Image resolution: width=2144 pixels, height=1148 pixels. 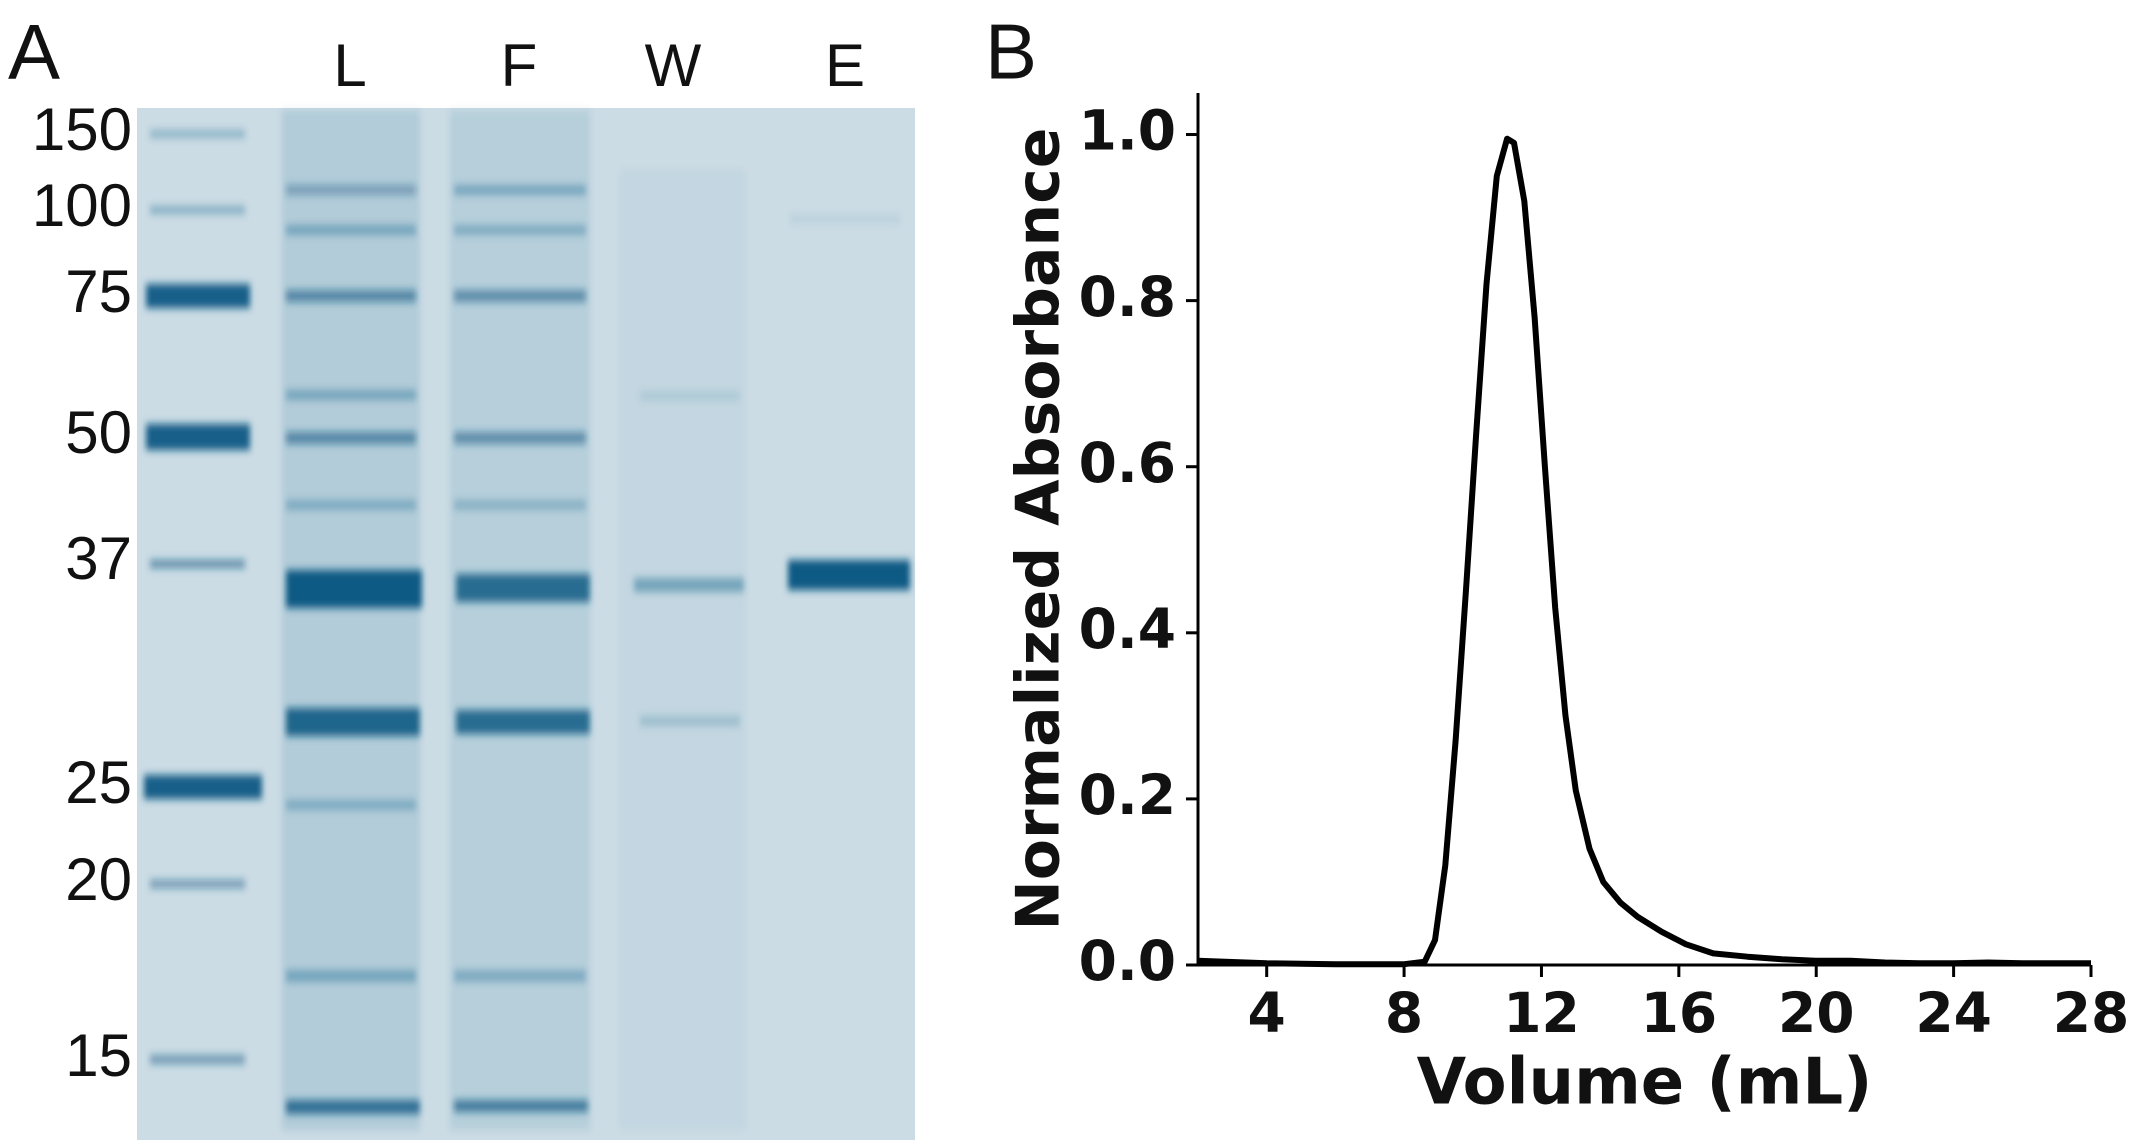 I want to click on lane-label: L, so click(x=349, y=65).